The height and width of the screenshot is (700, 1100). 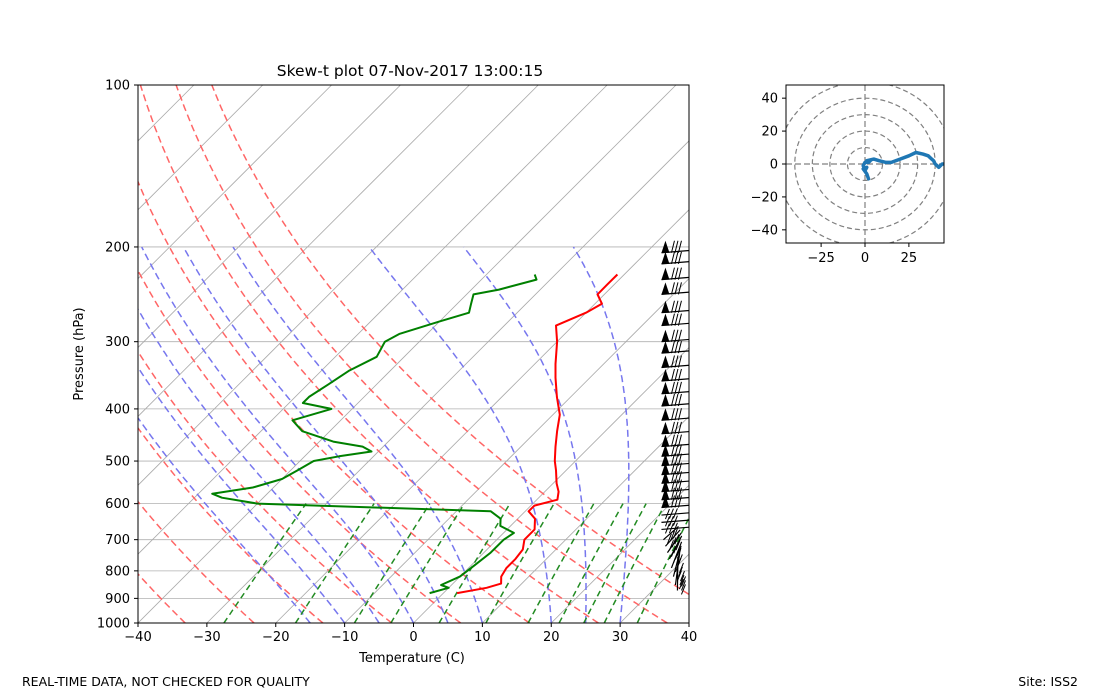 What do you see at coordinates (769, 132) in the screenshot?
I see `hodograph-y-tick-label: 20` at bounding box center [769, 132].